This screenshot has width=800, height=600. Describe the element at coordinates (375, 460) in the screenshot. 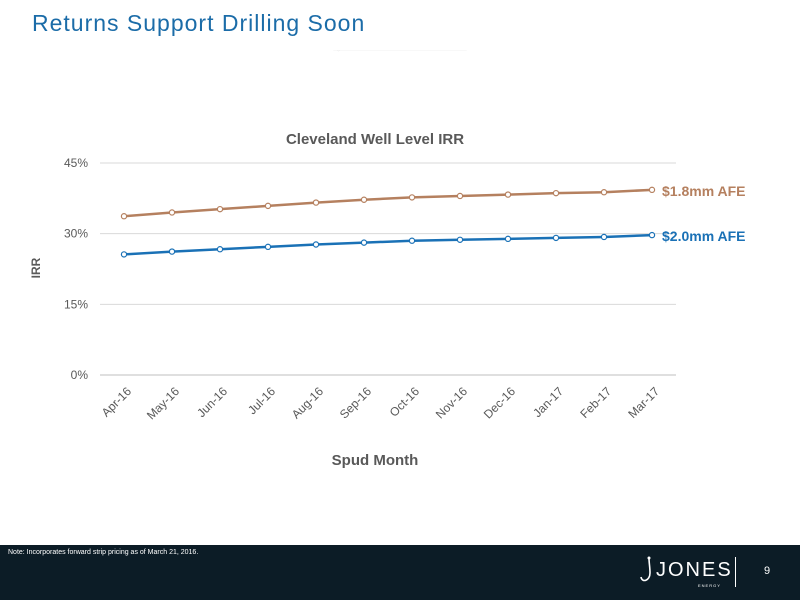

I see `x-axis-label: Spud Month` at that location.